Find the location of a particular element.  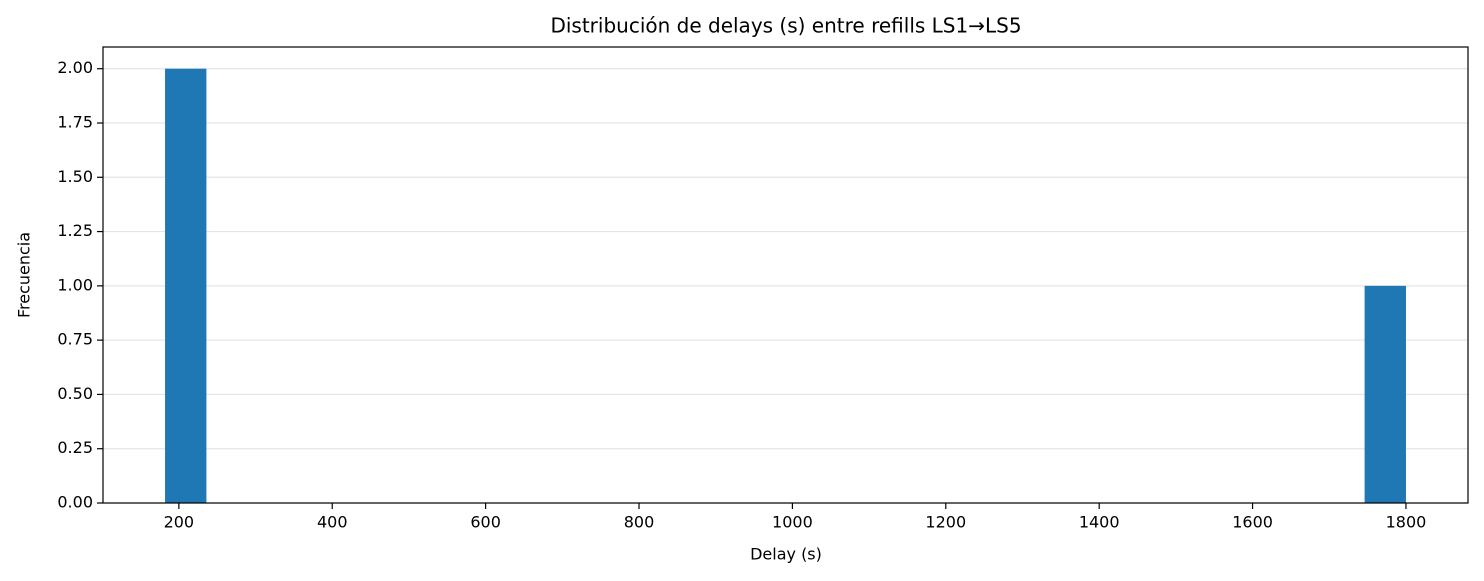

y-tick-label: 1.00 is located at coordinates (75, 284).